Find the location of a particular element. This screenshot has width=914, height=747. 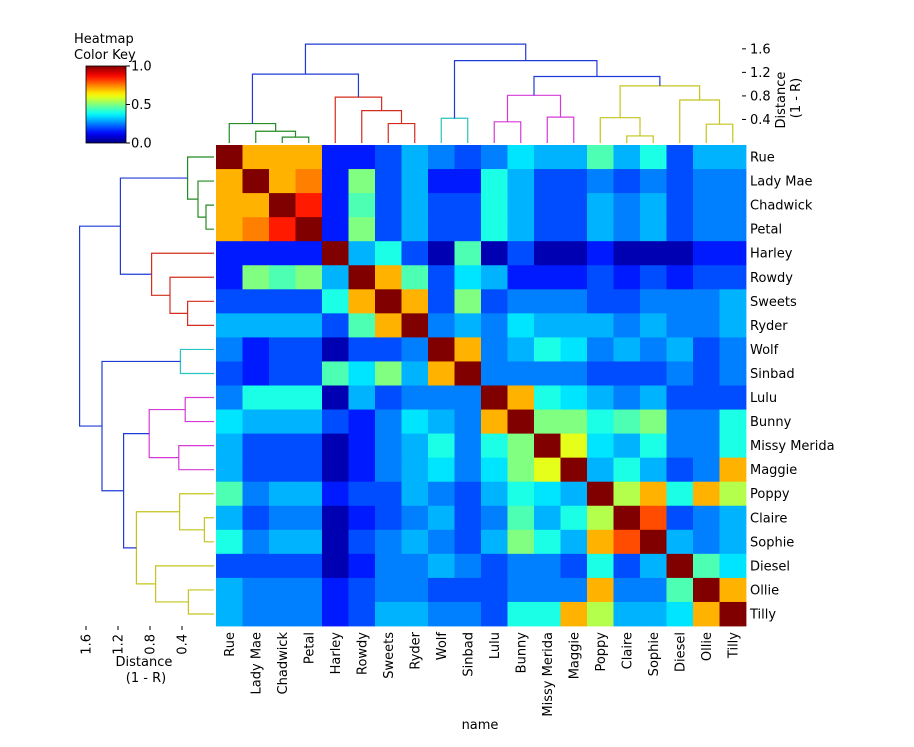

row-distance-tick-label: 1.2 is located at coordinates (119, 644).